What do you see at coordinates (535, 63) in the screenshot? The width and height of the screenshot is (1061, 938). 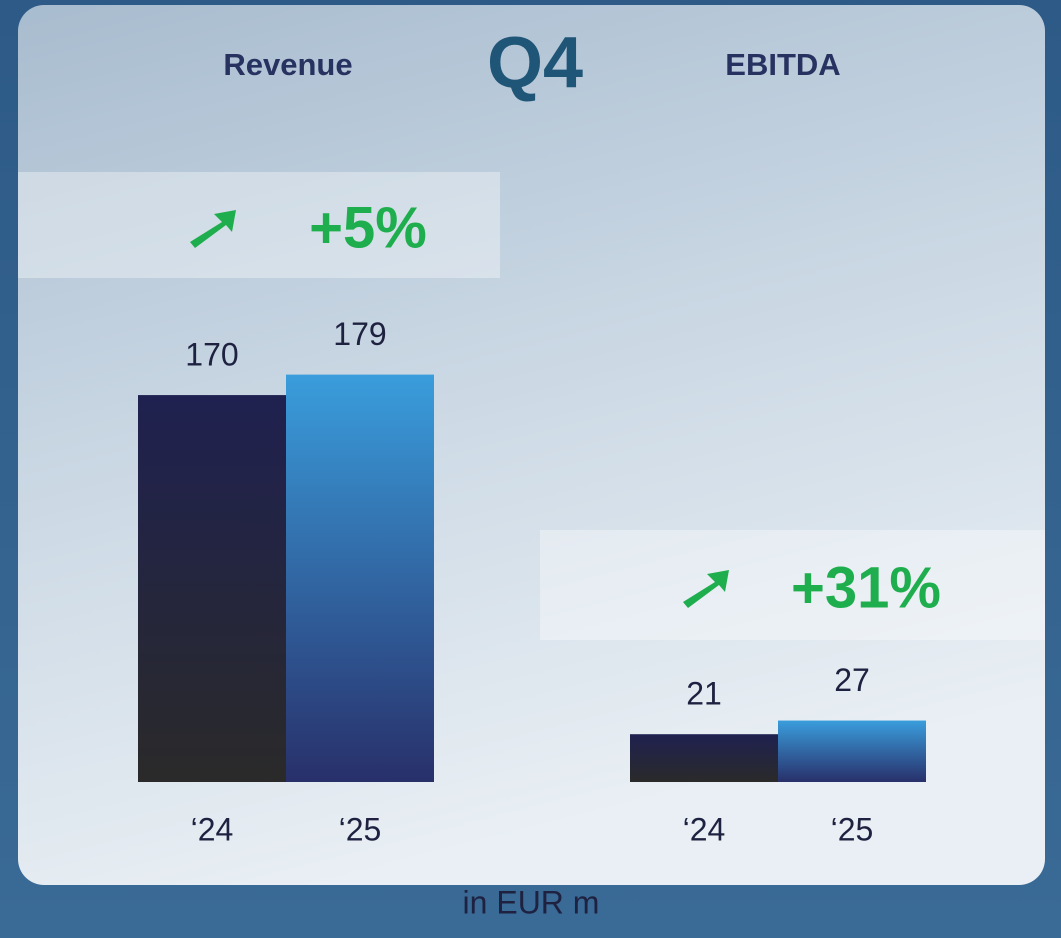 I see `header: Q4` at bounding box center [535, 63].